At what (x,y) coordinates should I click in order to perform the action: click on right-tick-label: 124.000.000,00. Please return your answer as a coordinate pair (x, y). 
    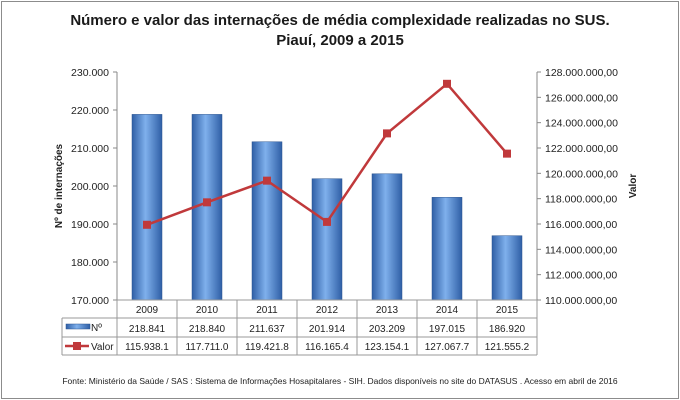
    Looking at the image, I should click on (581, 124).